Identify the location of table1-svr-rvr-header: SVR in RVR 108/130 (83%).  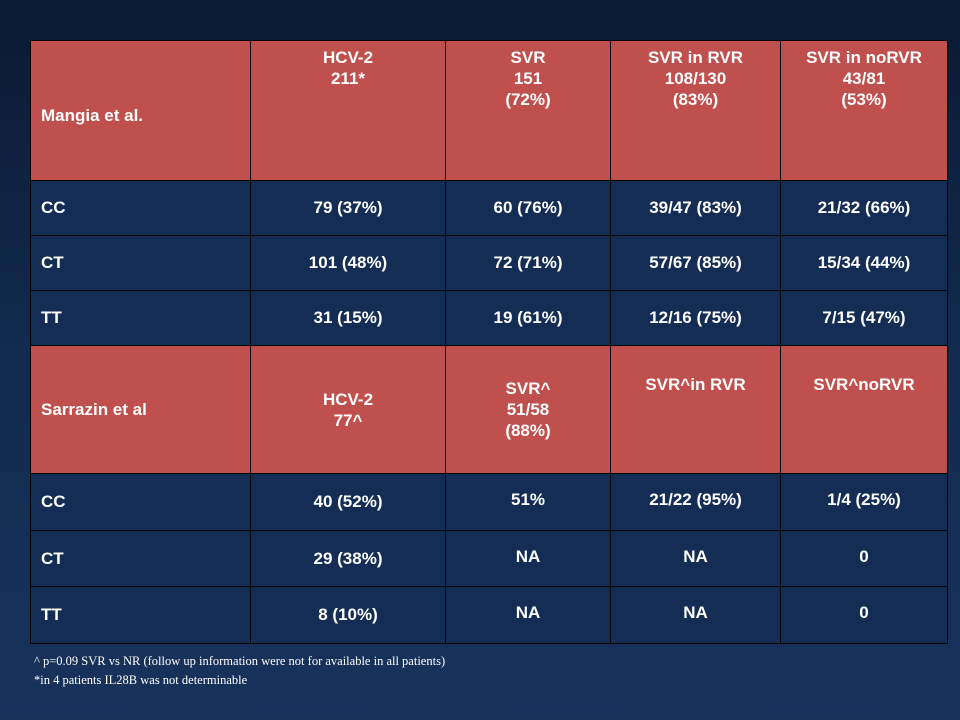
(695, 110).